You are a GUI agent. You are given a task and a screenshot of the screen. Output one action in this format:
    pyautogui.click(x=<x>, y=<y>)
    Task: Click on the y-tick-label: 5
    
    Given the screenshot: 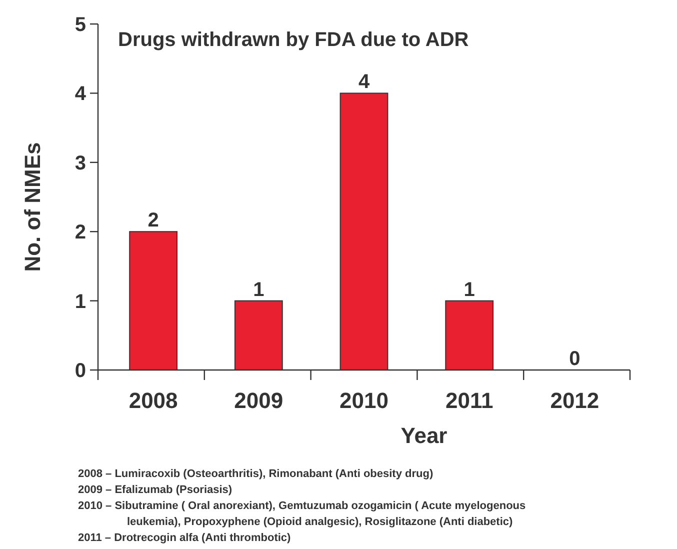 What is the action you would take?
    pyautogui.click(x=80, y=25)
    